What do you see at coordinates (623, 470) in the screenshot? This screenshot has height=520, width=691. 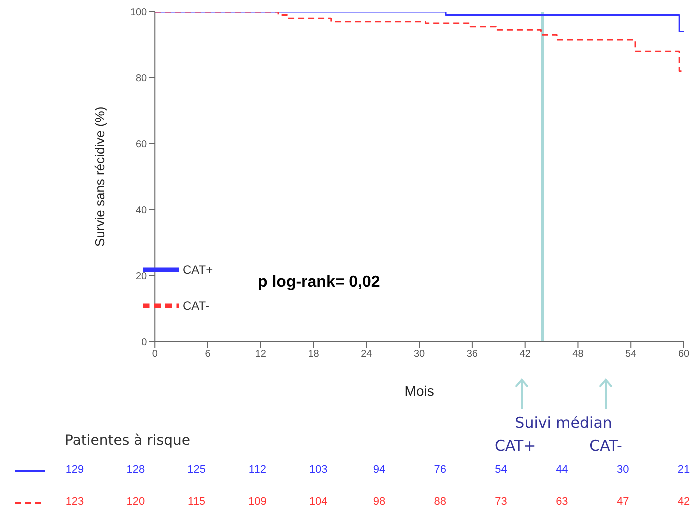 I see `text: 30` at bounding box center [623, 470].